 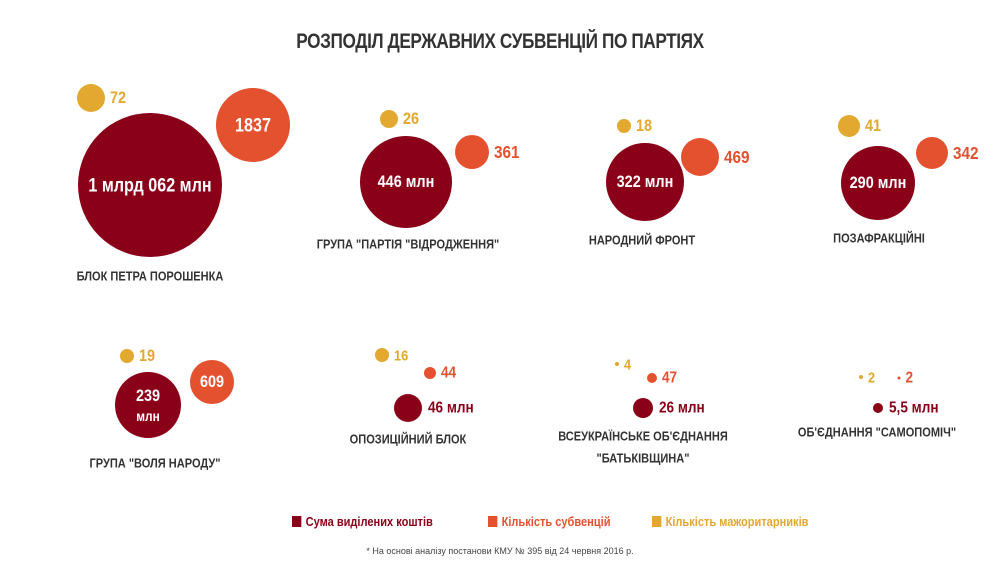 What do you see at coordinates (914, 407) in the screenshot?
I see `amount-label: 5,5 млн` at bounding box center [914, 407].